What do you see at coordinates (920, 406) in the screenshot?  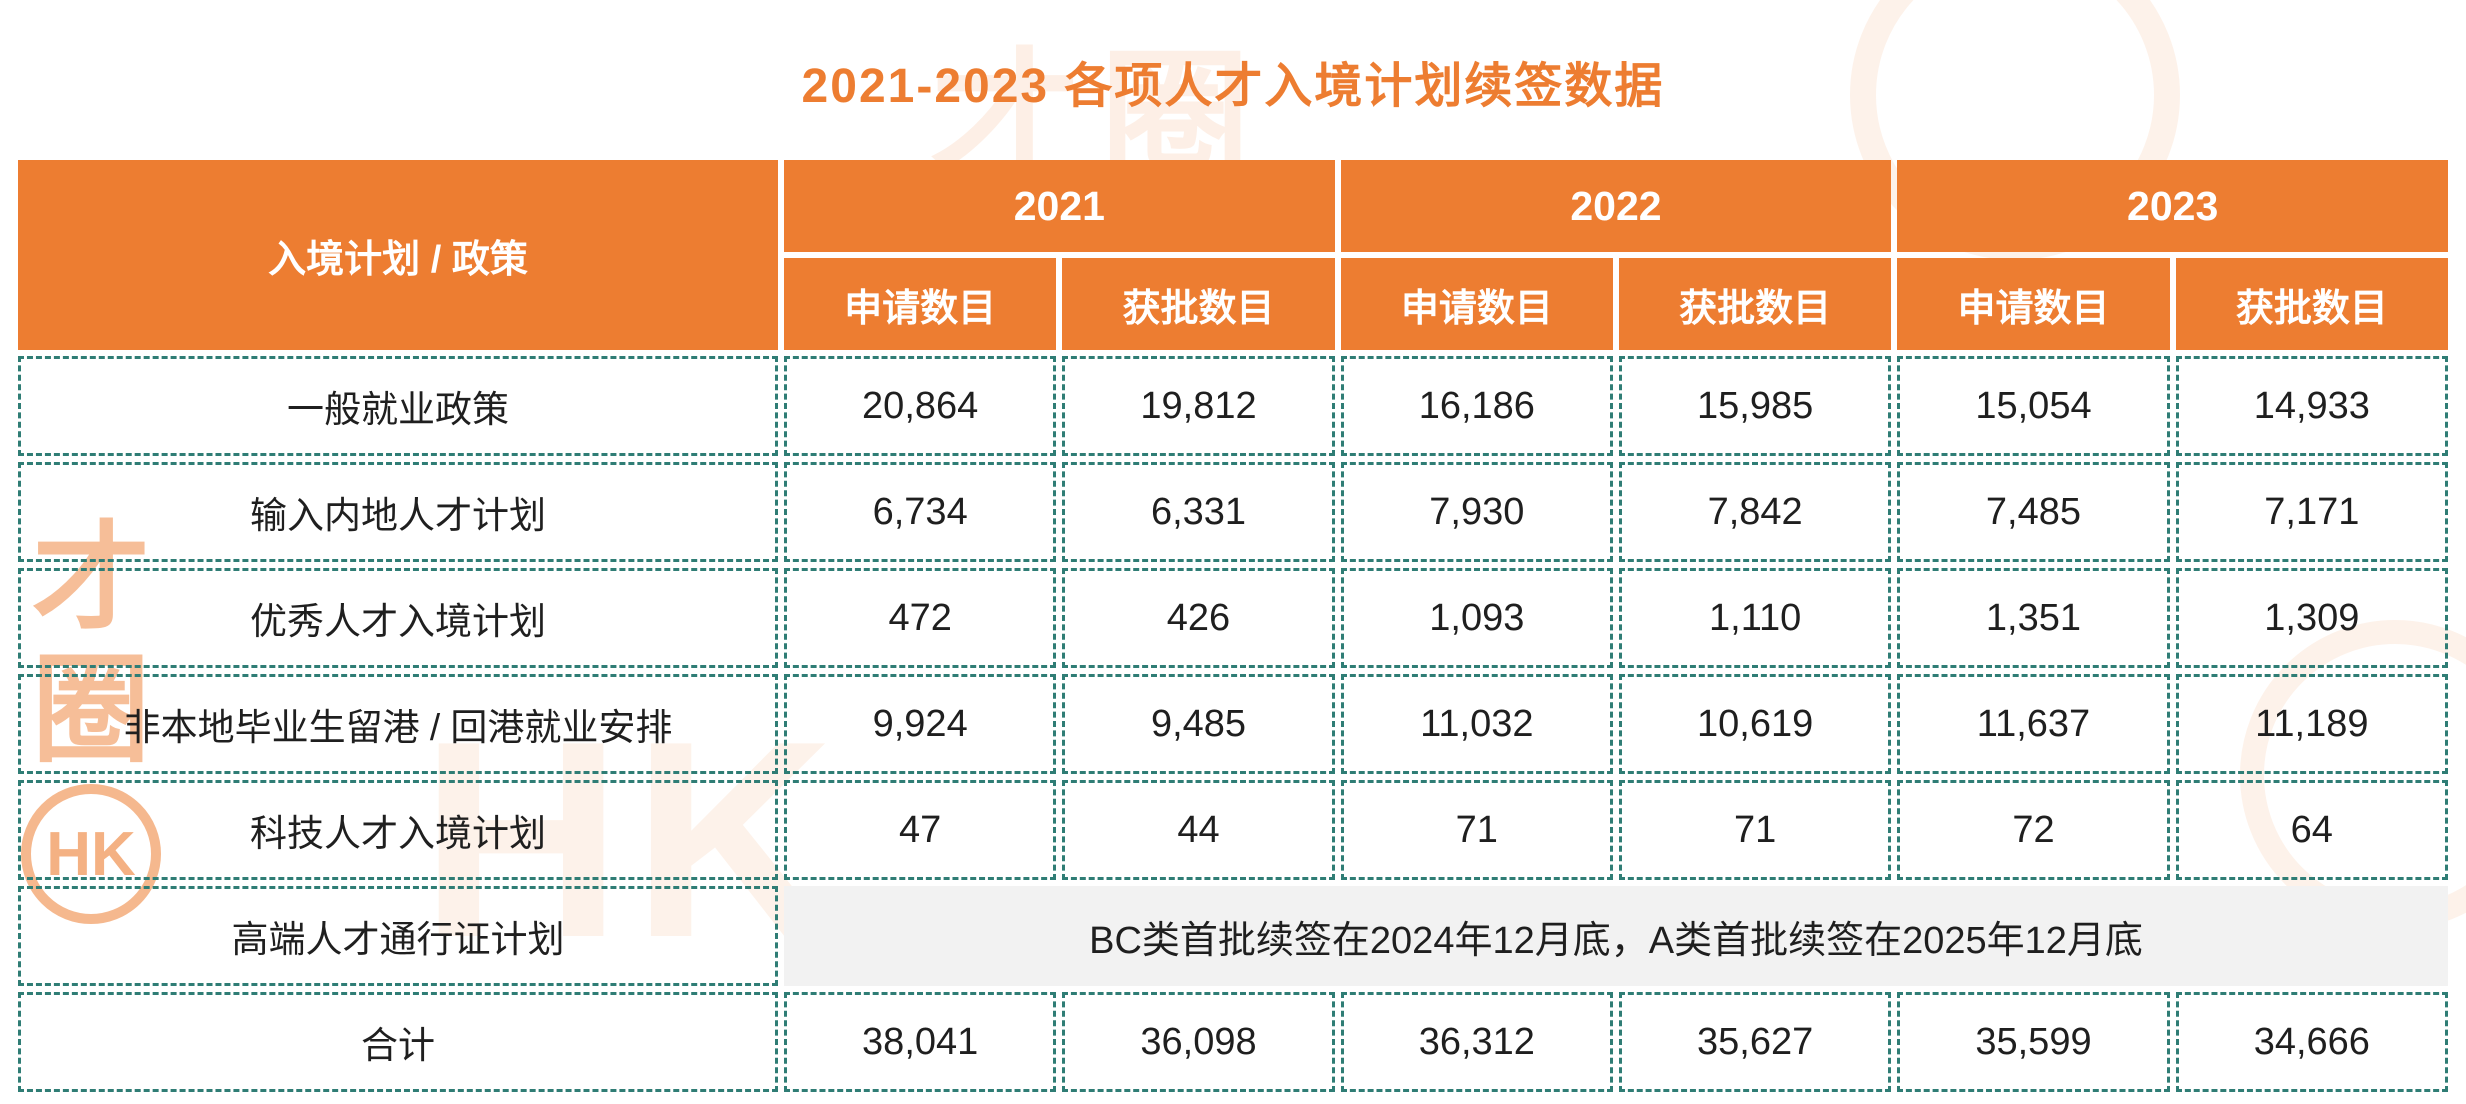 I see `value-cell: 20,864` at bounding box center [920, 406].